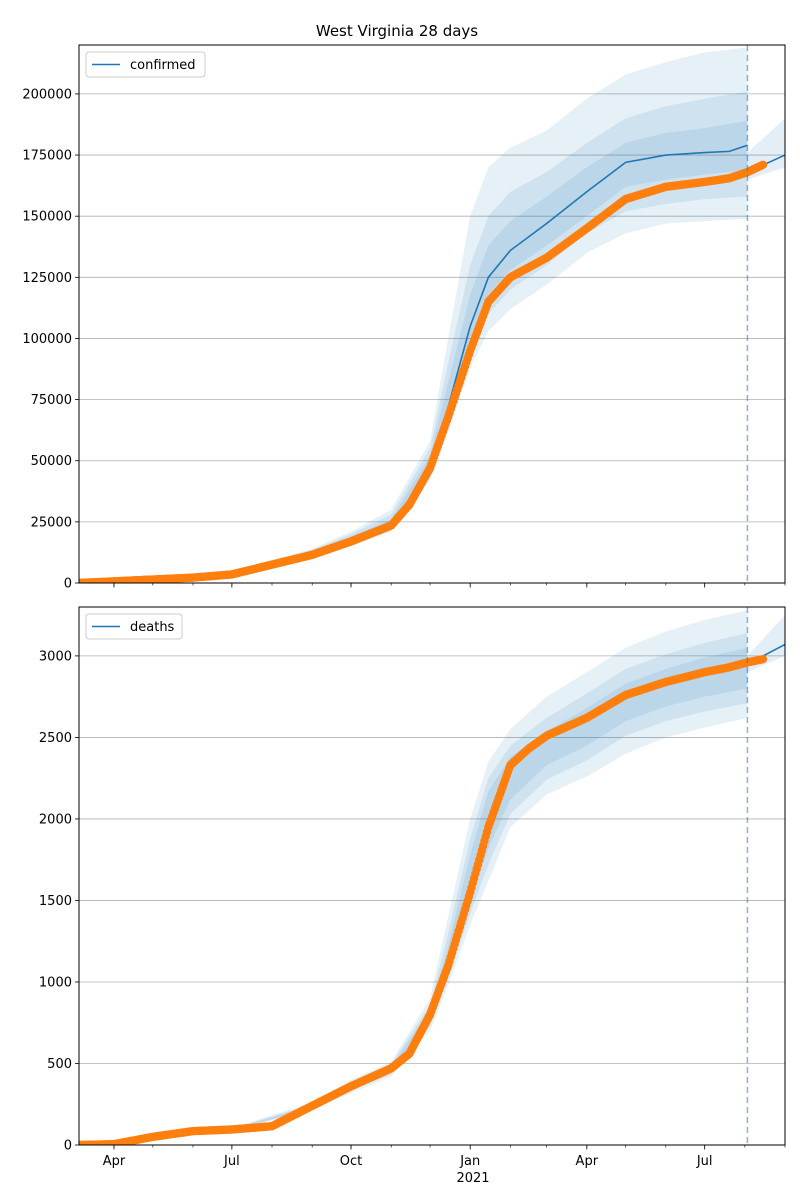 Image resolution: width=800 pixels, height=1200 pixels. Describe the element at coordinates (47, 278) in the screenshot. I see `confirmed-y-tick-label: 125000` at that location.